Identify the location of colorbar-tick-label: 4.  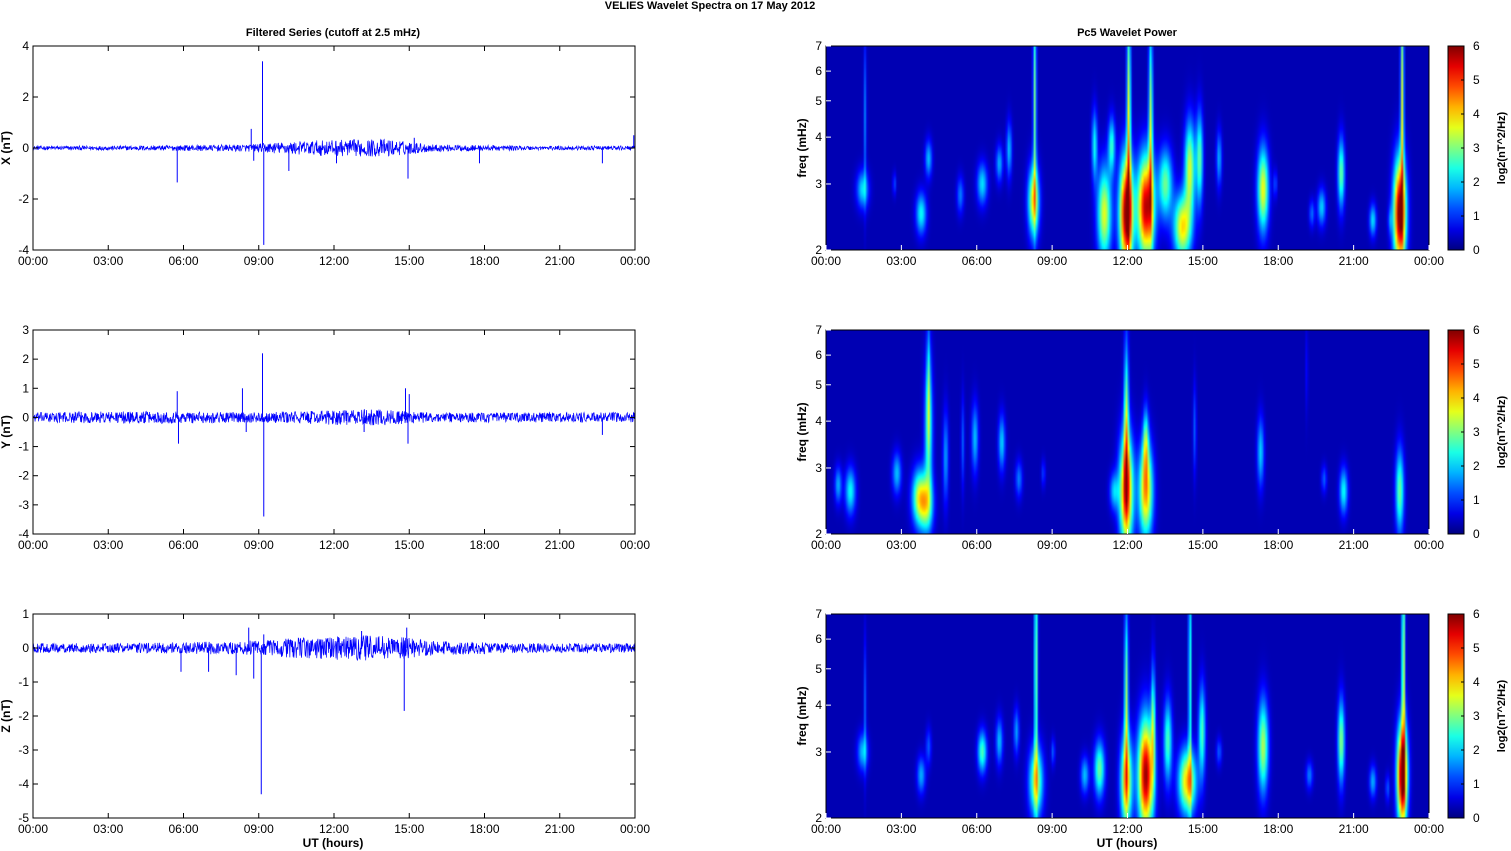
(1476, 398).